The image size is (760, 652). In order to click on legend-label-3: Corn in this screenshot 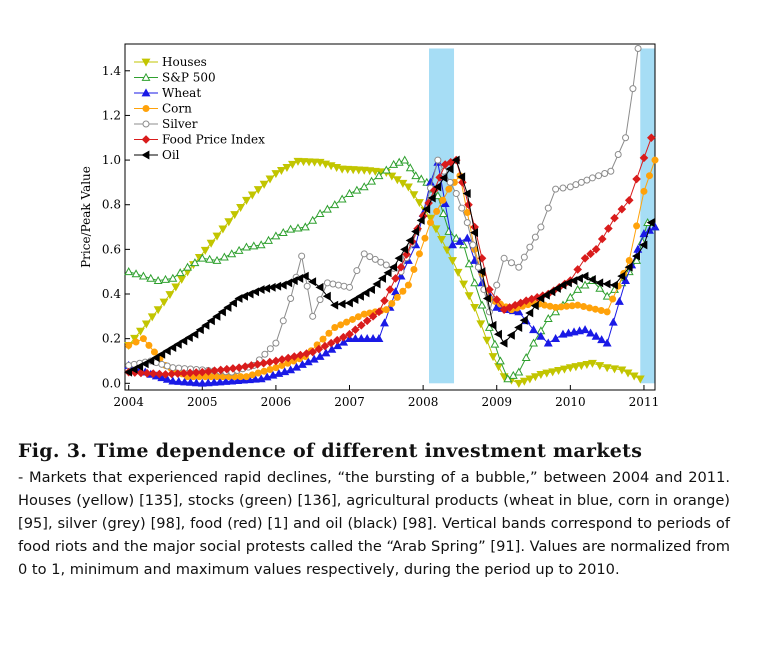, I will do `click(177, 109)`.